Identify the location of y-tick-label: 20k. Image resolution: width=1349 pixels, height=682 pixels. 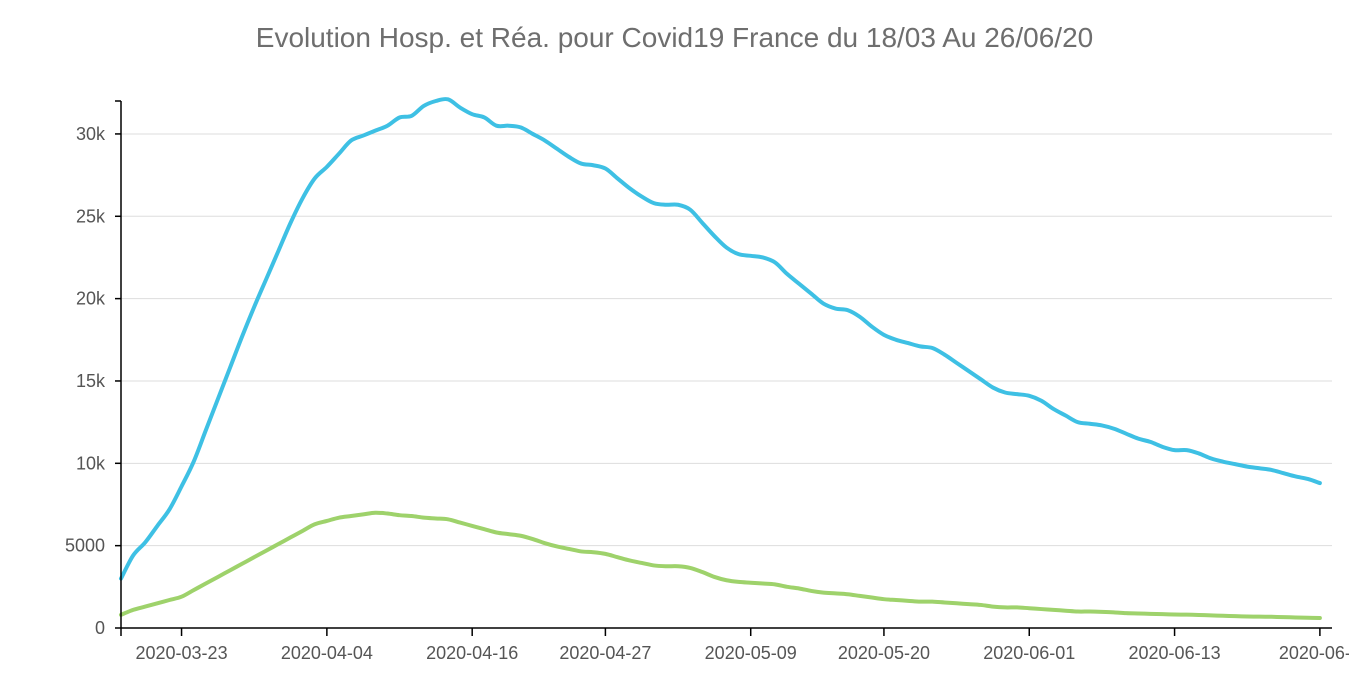
(91, 299).